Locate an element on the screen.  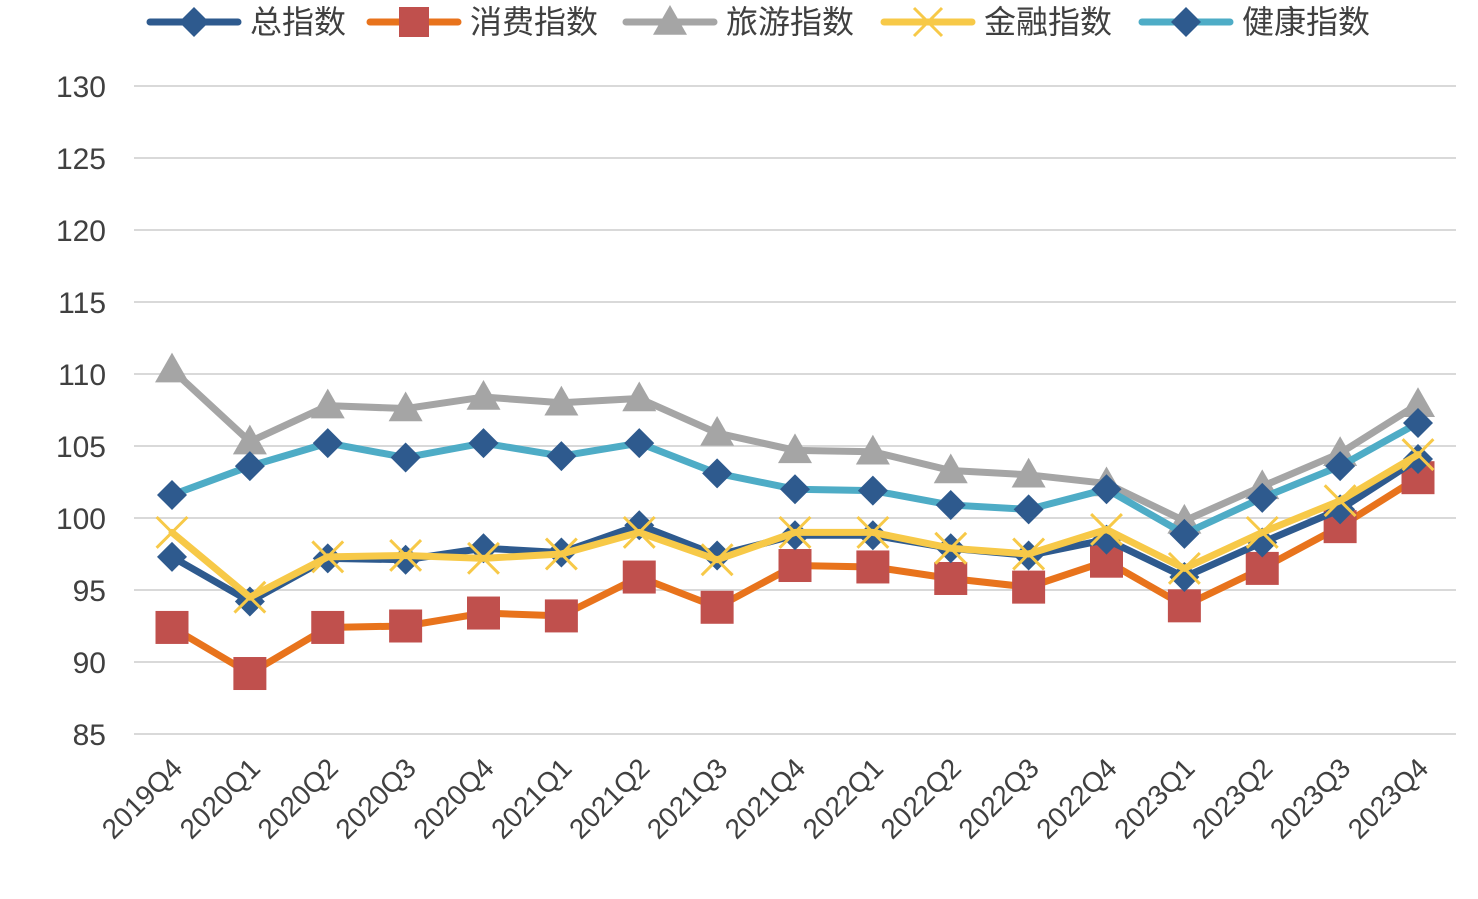
x-tick-label: 2022Q4 is located at coordinates (1076, 798).